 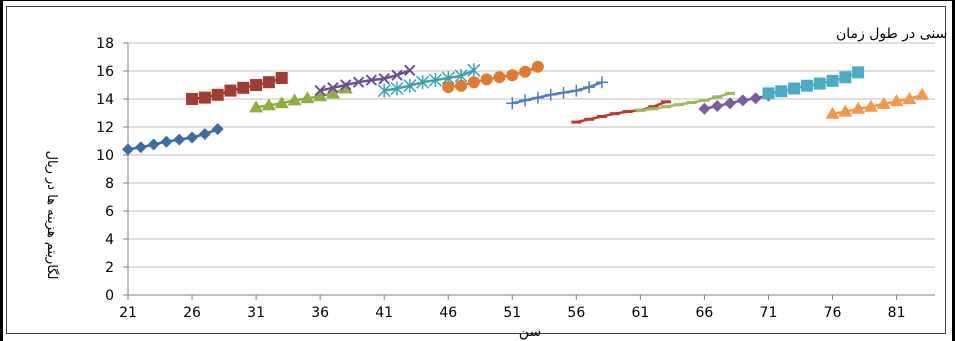 What do you see at coordinates (448, 313) in the screenshot?
I see `x-tick-label: 46` at bounding box center [448, 313].